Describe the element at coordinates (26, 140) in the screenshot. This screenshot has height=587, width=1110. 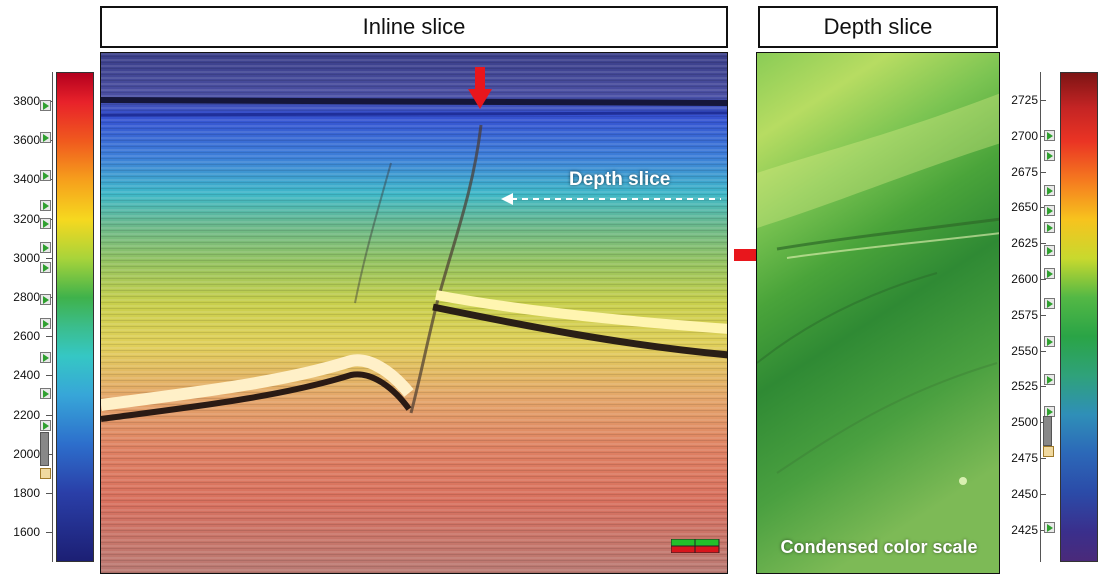
I see `tick-label: 3600` at that location.